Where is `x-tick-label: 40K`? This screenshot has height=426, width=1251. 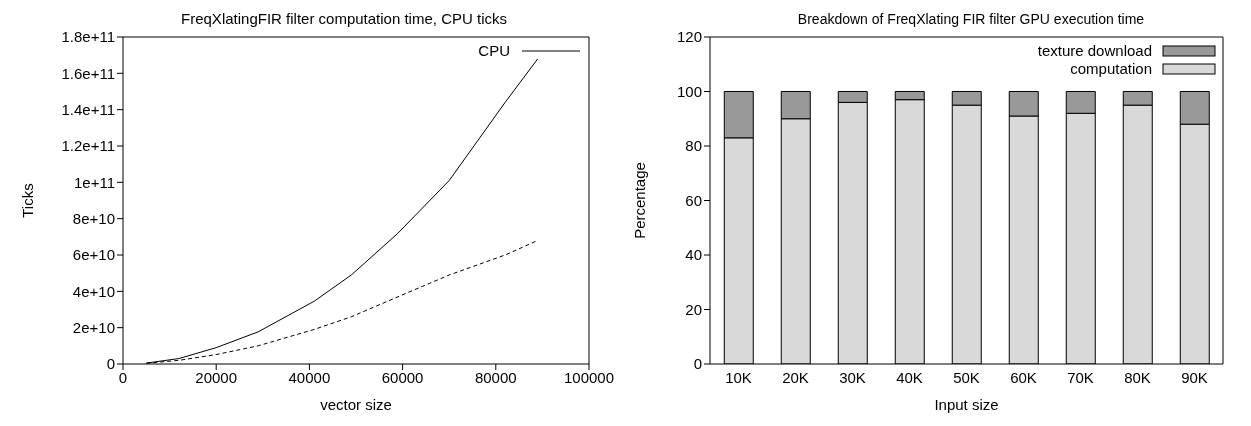
x-tick-label: 40K is located at coordinates (909, 377).